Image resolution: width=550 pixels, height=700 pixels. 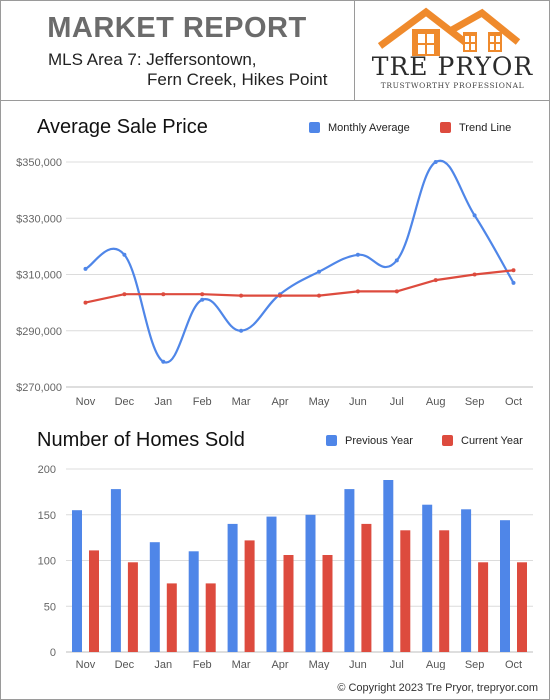 What do you see at coordinates (449, 32) in the screenshot?
I see `house-roof-icon` at bounding box center [449, 32].